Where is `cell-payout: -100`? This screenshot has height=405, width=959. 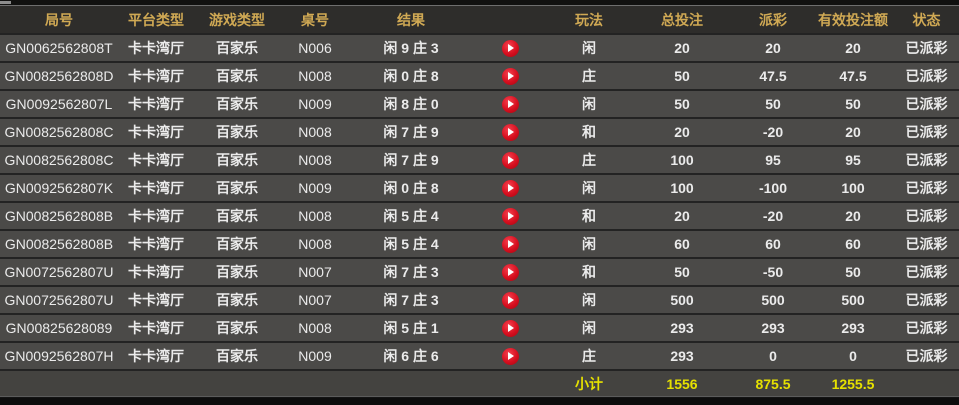
cell-payout: -100 is located at coordinates (773, 188).